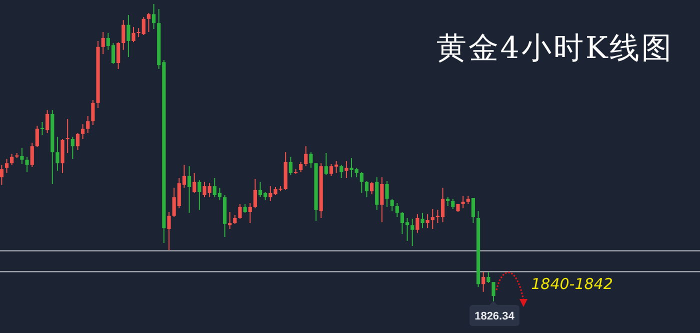  I want to click on annotation: 1840-1842, so click(572, 284).